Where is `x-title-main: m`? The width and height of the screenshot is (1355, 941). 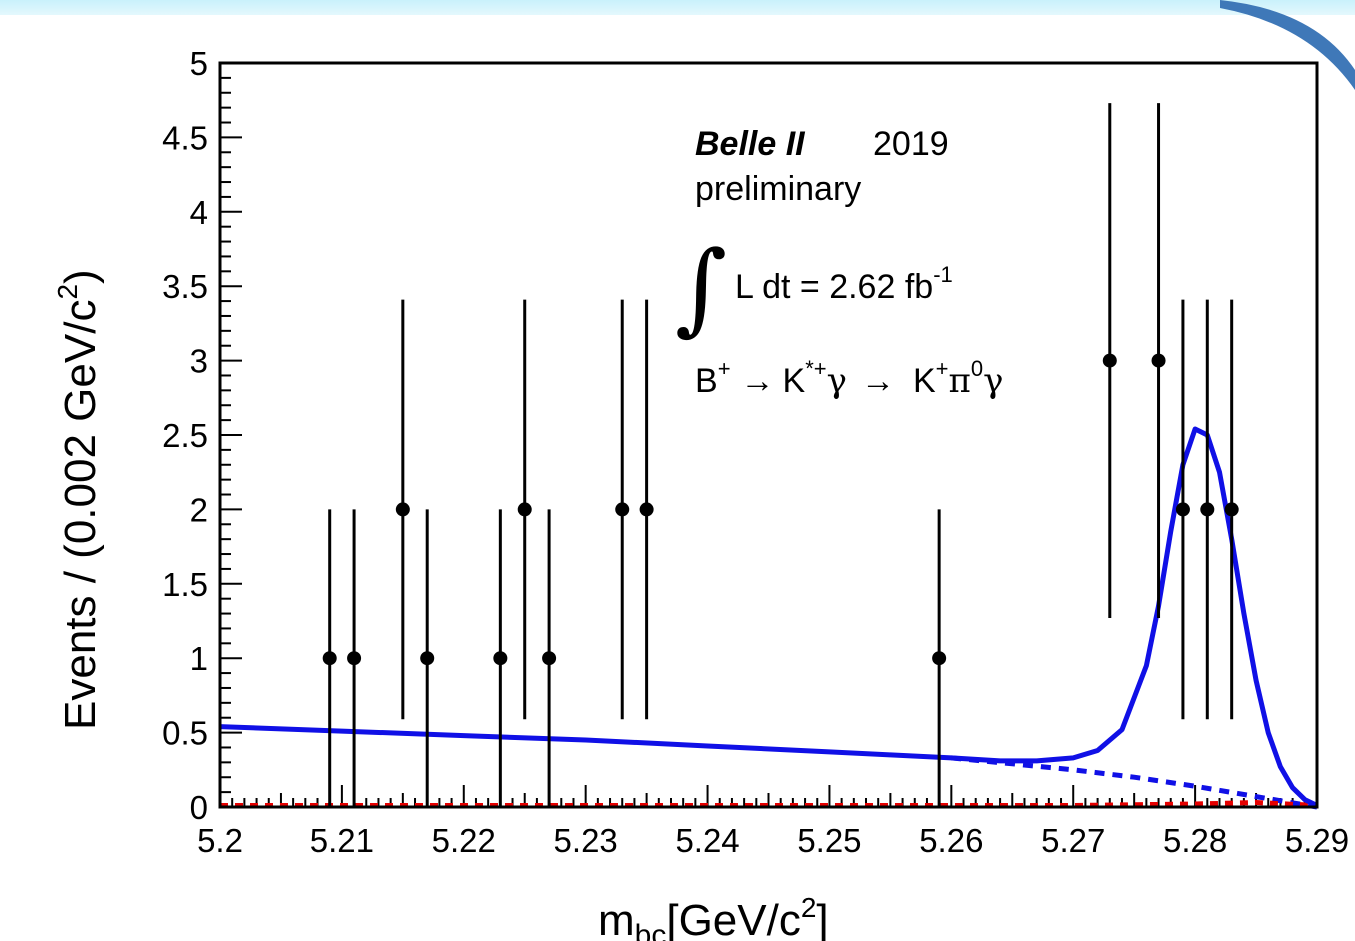
x-title-main: m is located at coordinates (616, 918).